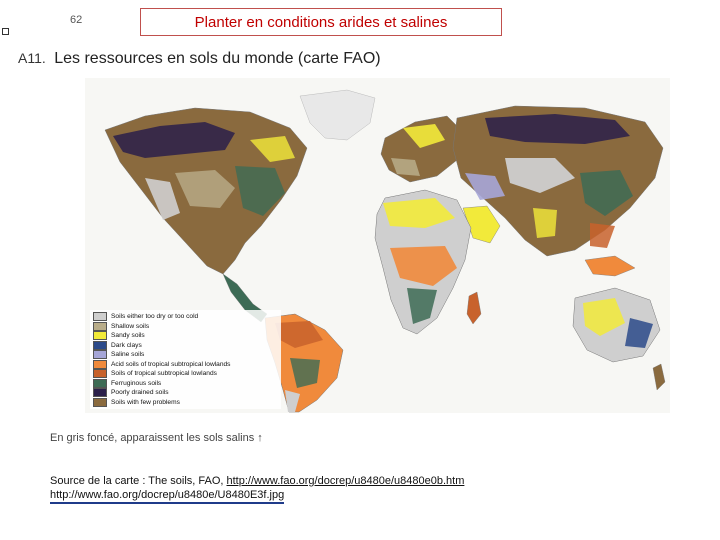 This screenshot has height=540, width=720. Describe the element at coordinates (337, 115) in the screenshot. I see `greenland` at that location.